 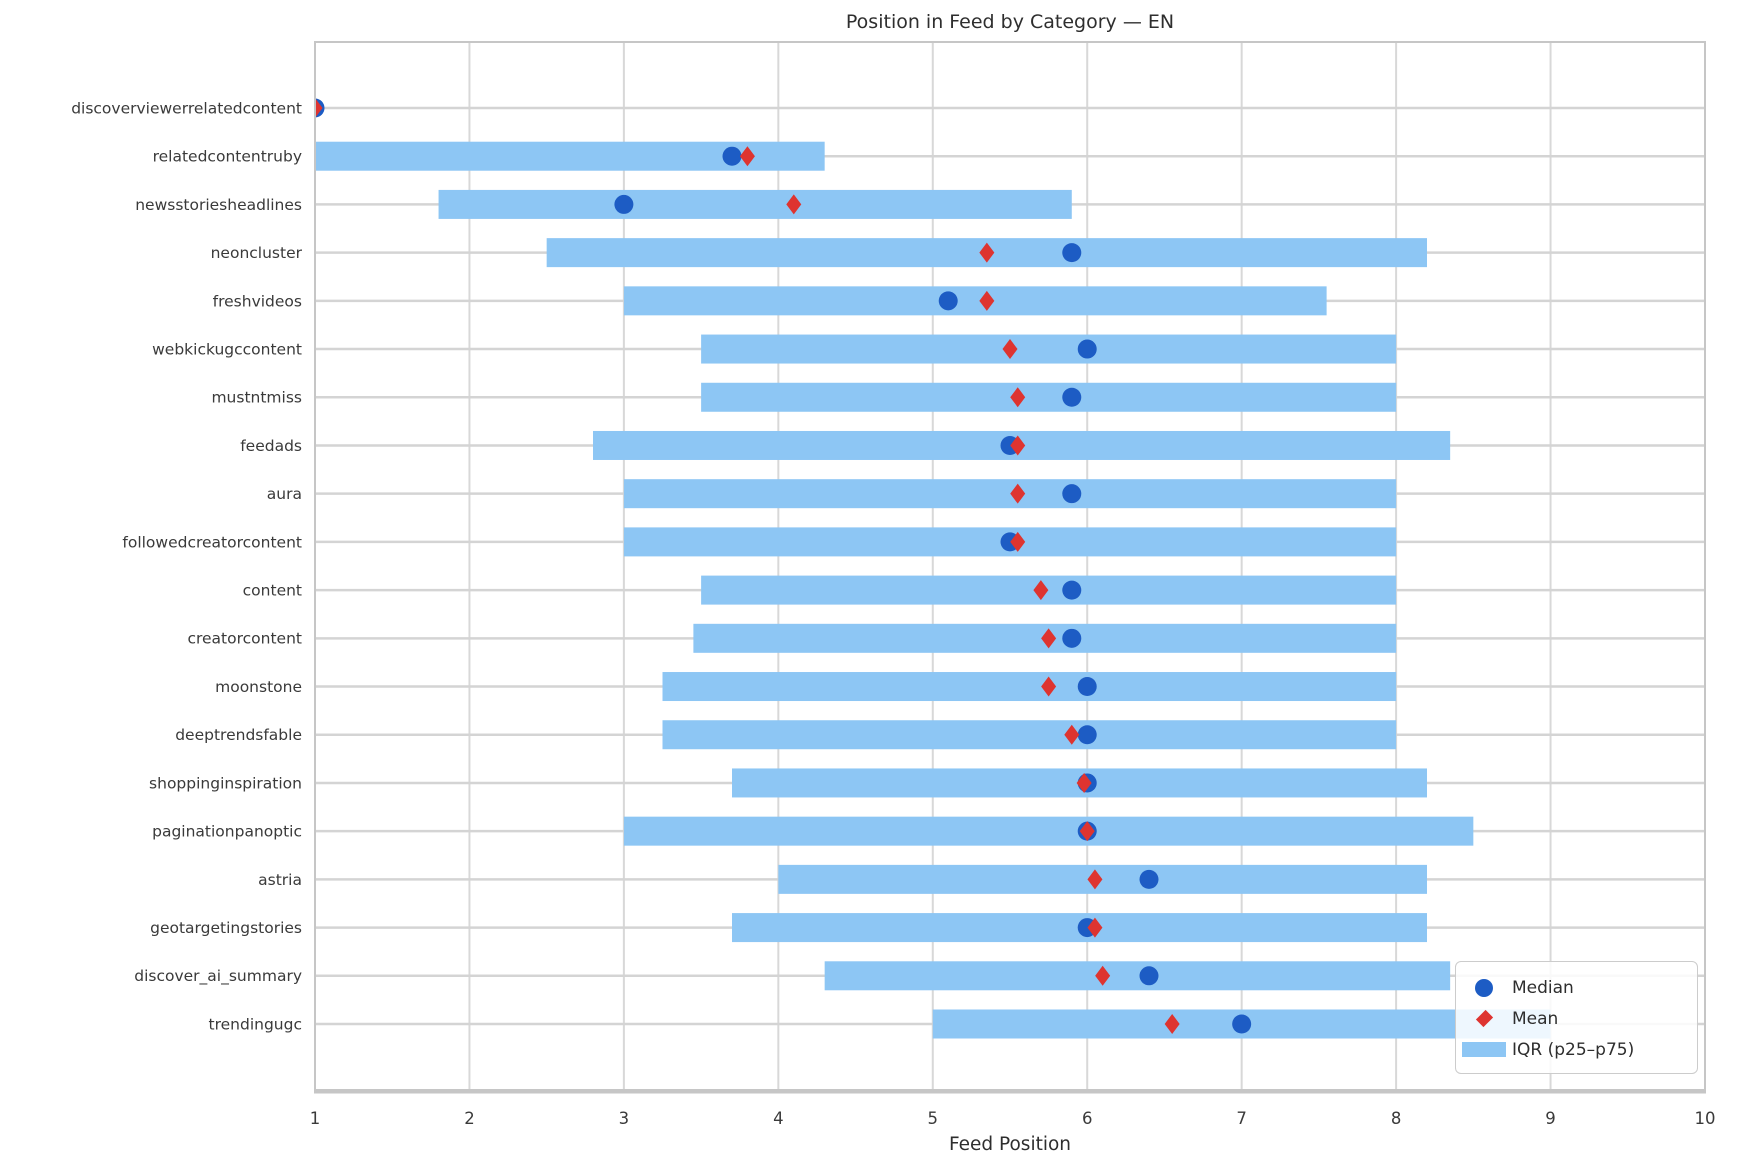 I want to click on y-tick-label: content, so click(x=272, y=591).